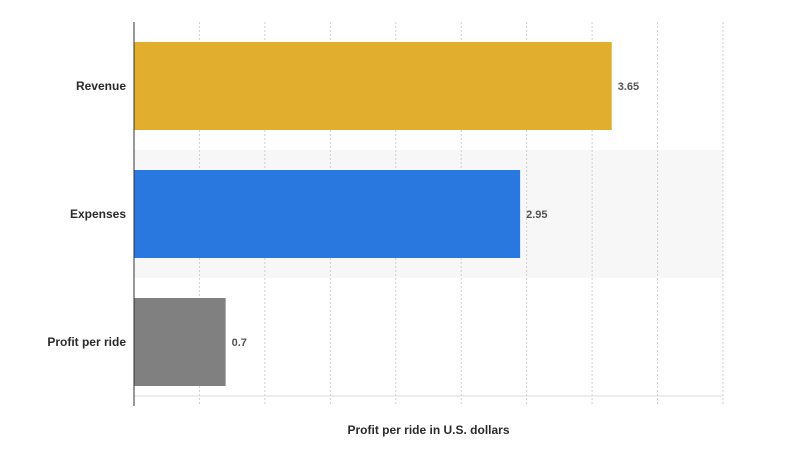 The height and width of the screenshot is (450, 806). I want to click on x-axis-title: Profit per ride in U.S. dollars, so click(428, 430).